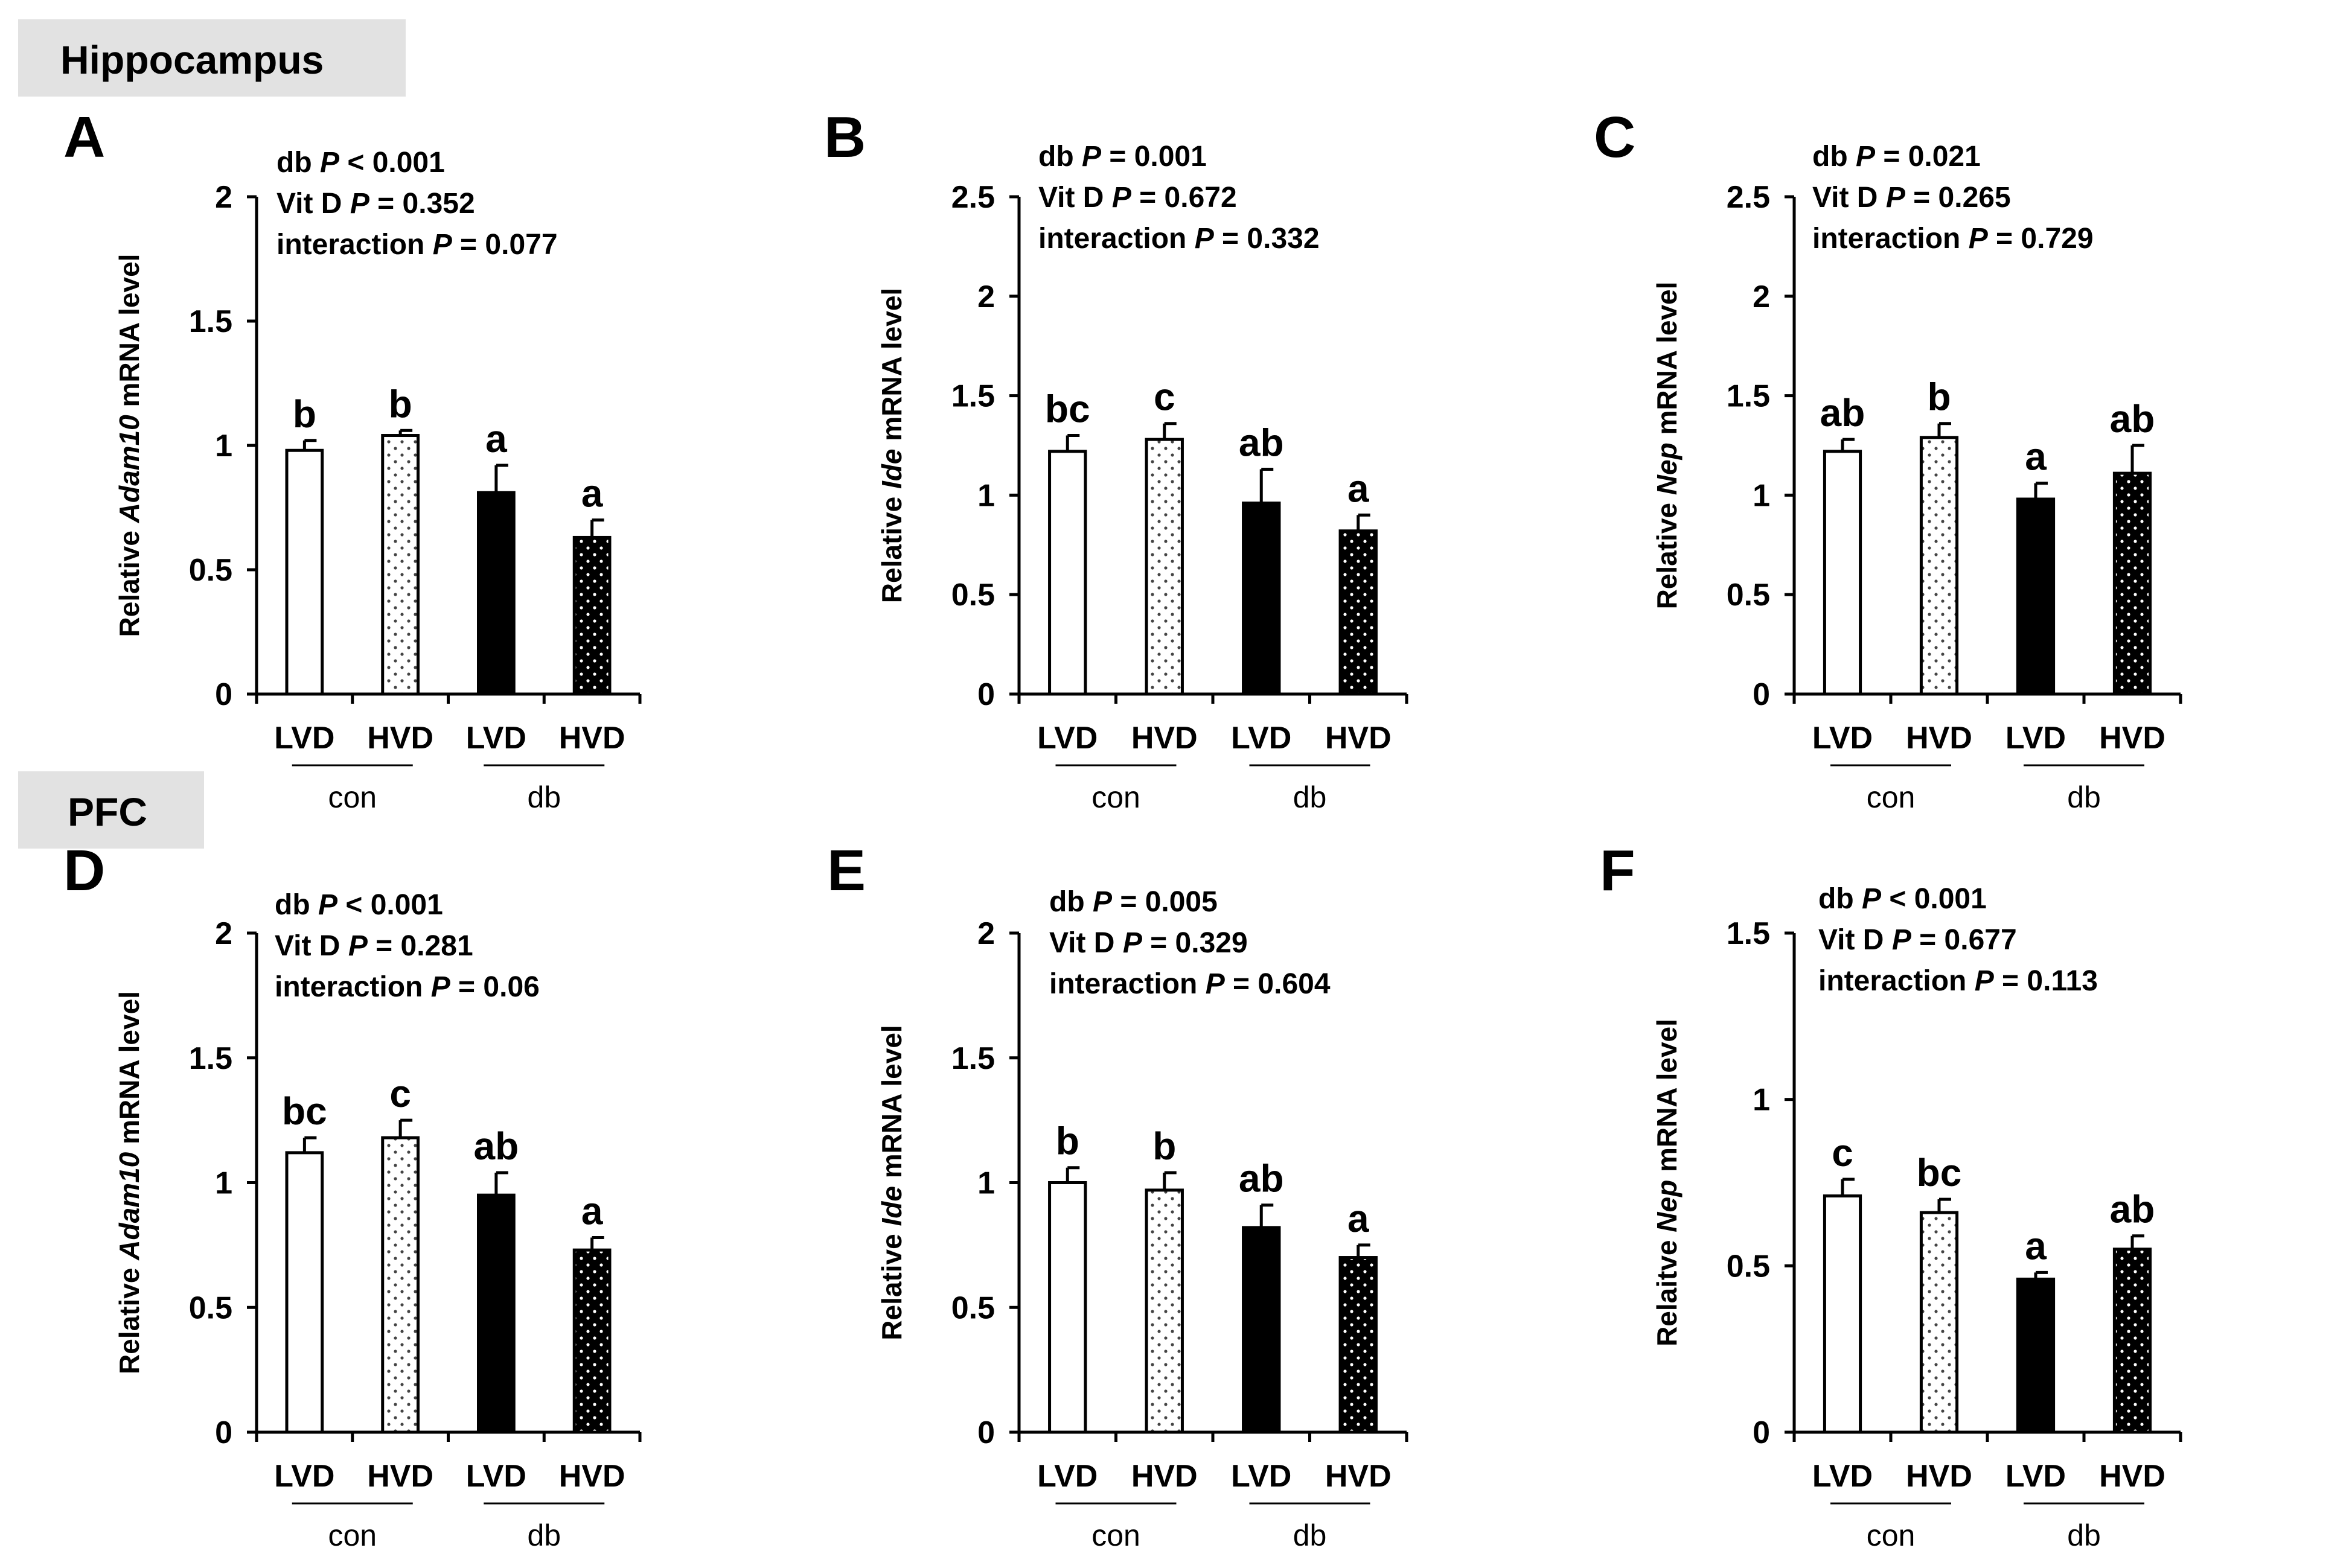  I want to click on stat-line: Vit D P = 0.677, so click(1917, 940).